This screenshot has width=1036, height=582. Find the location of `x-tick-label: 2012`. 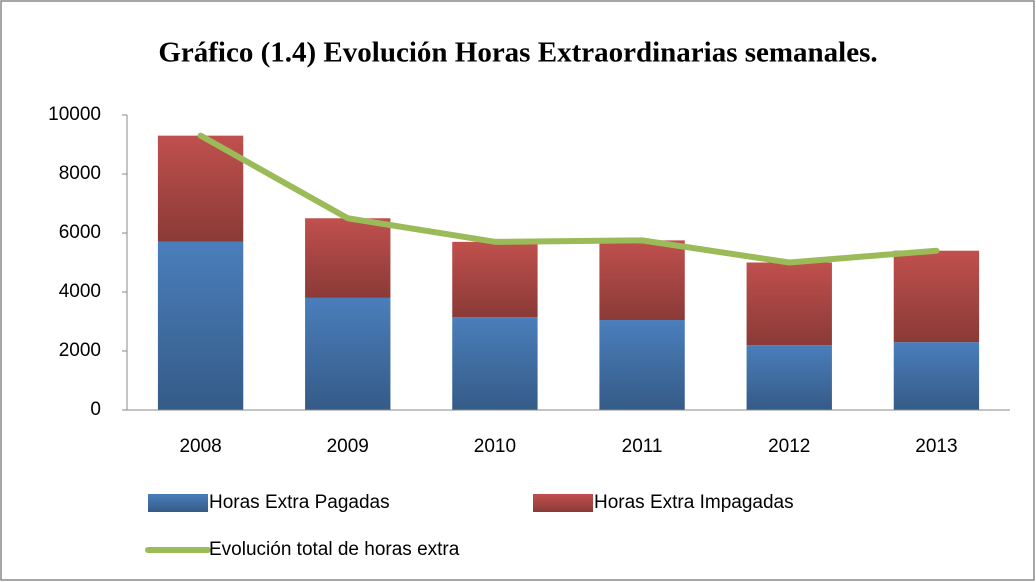

x-tick-label: 2012 is located at coordinates (789, 446).